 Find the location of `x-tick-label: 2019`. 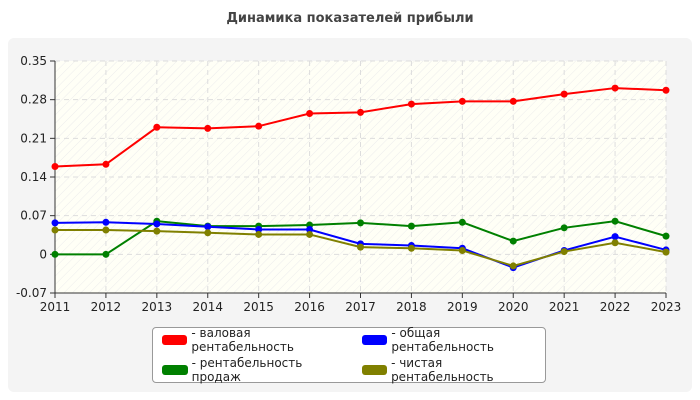

x-tick-label: 2019 is located at coordinates (462, 307).